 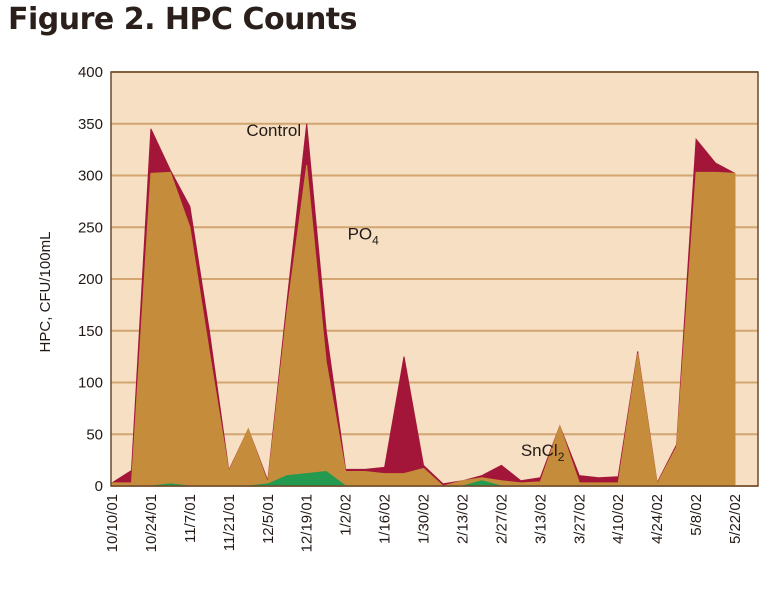 What do you see at coordinates (543, 452) in the screenshot?
I see `annotation-label: SnCl2` at bounding box center [543, 452].